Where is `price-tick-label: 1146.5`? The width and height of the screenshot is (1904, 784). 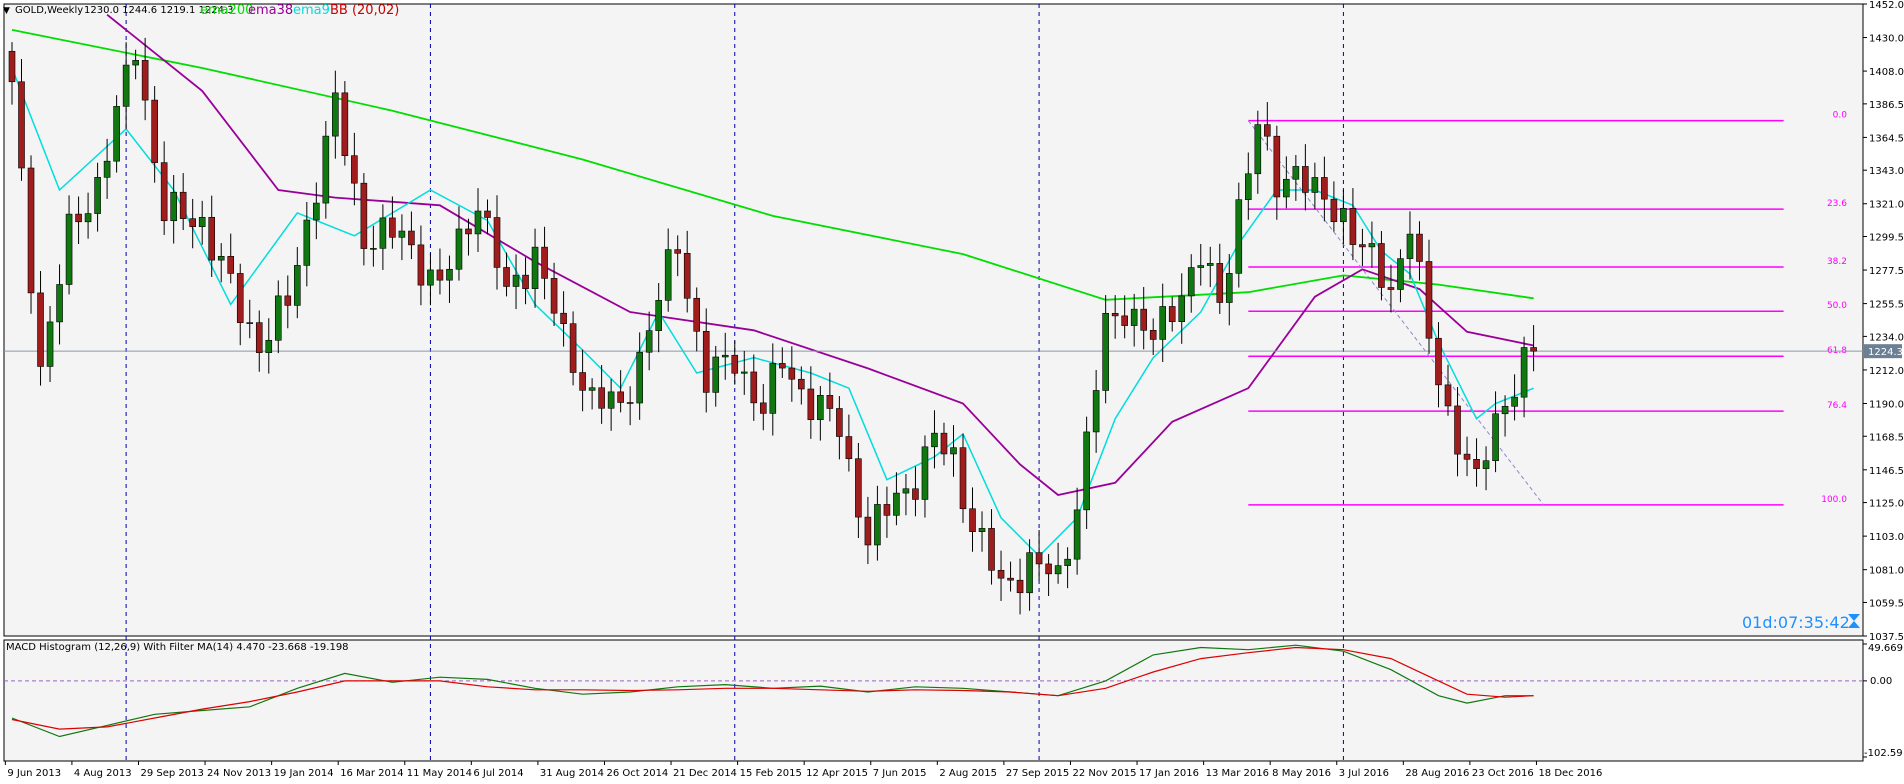
price-tick-label: 1146.5 is located at coordinates (1886, 471).